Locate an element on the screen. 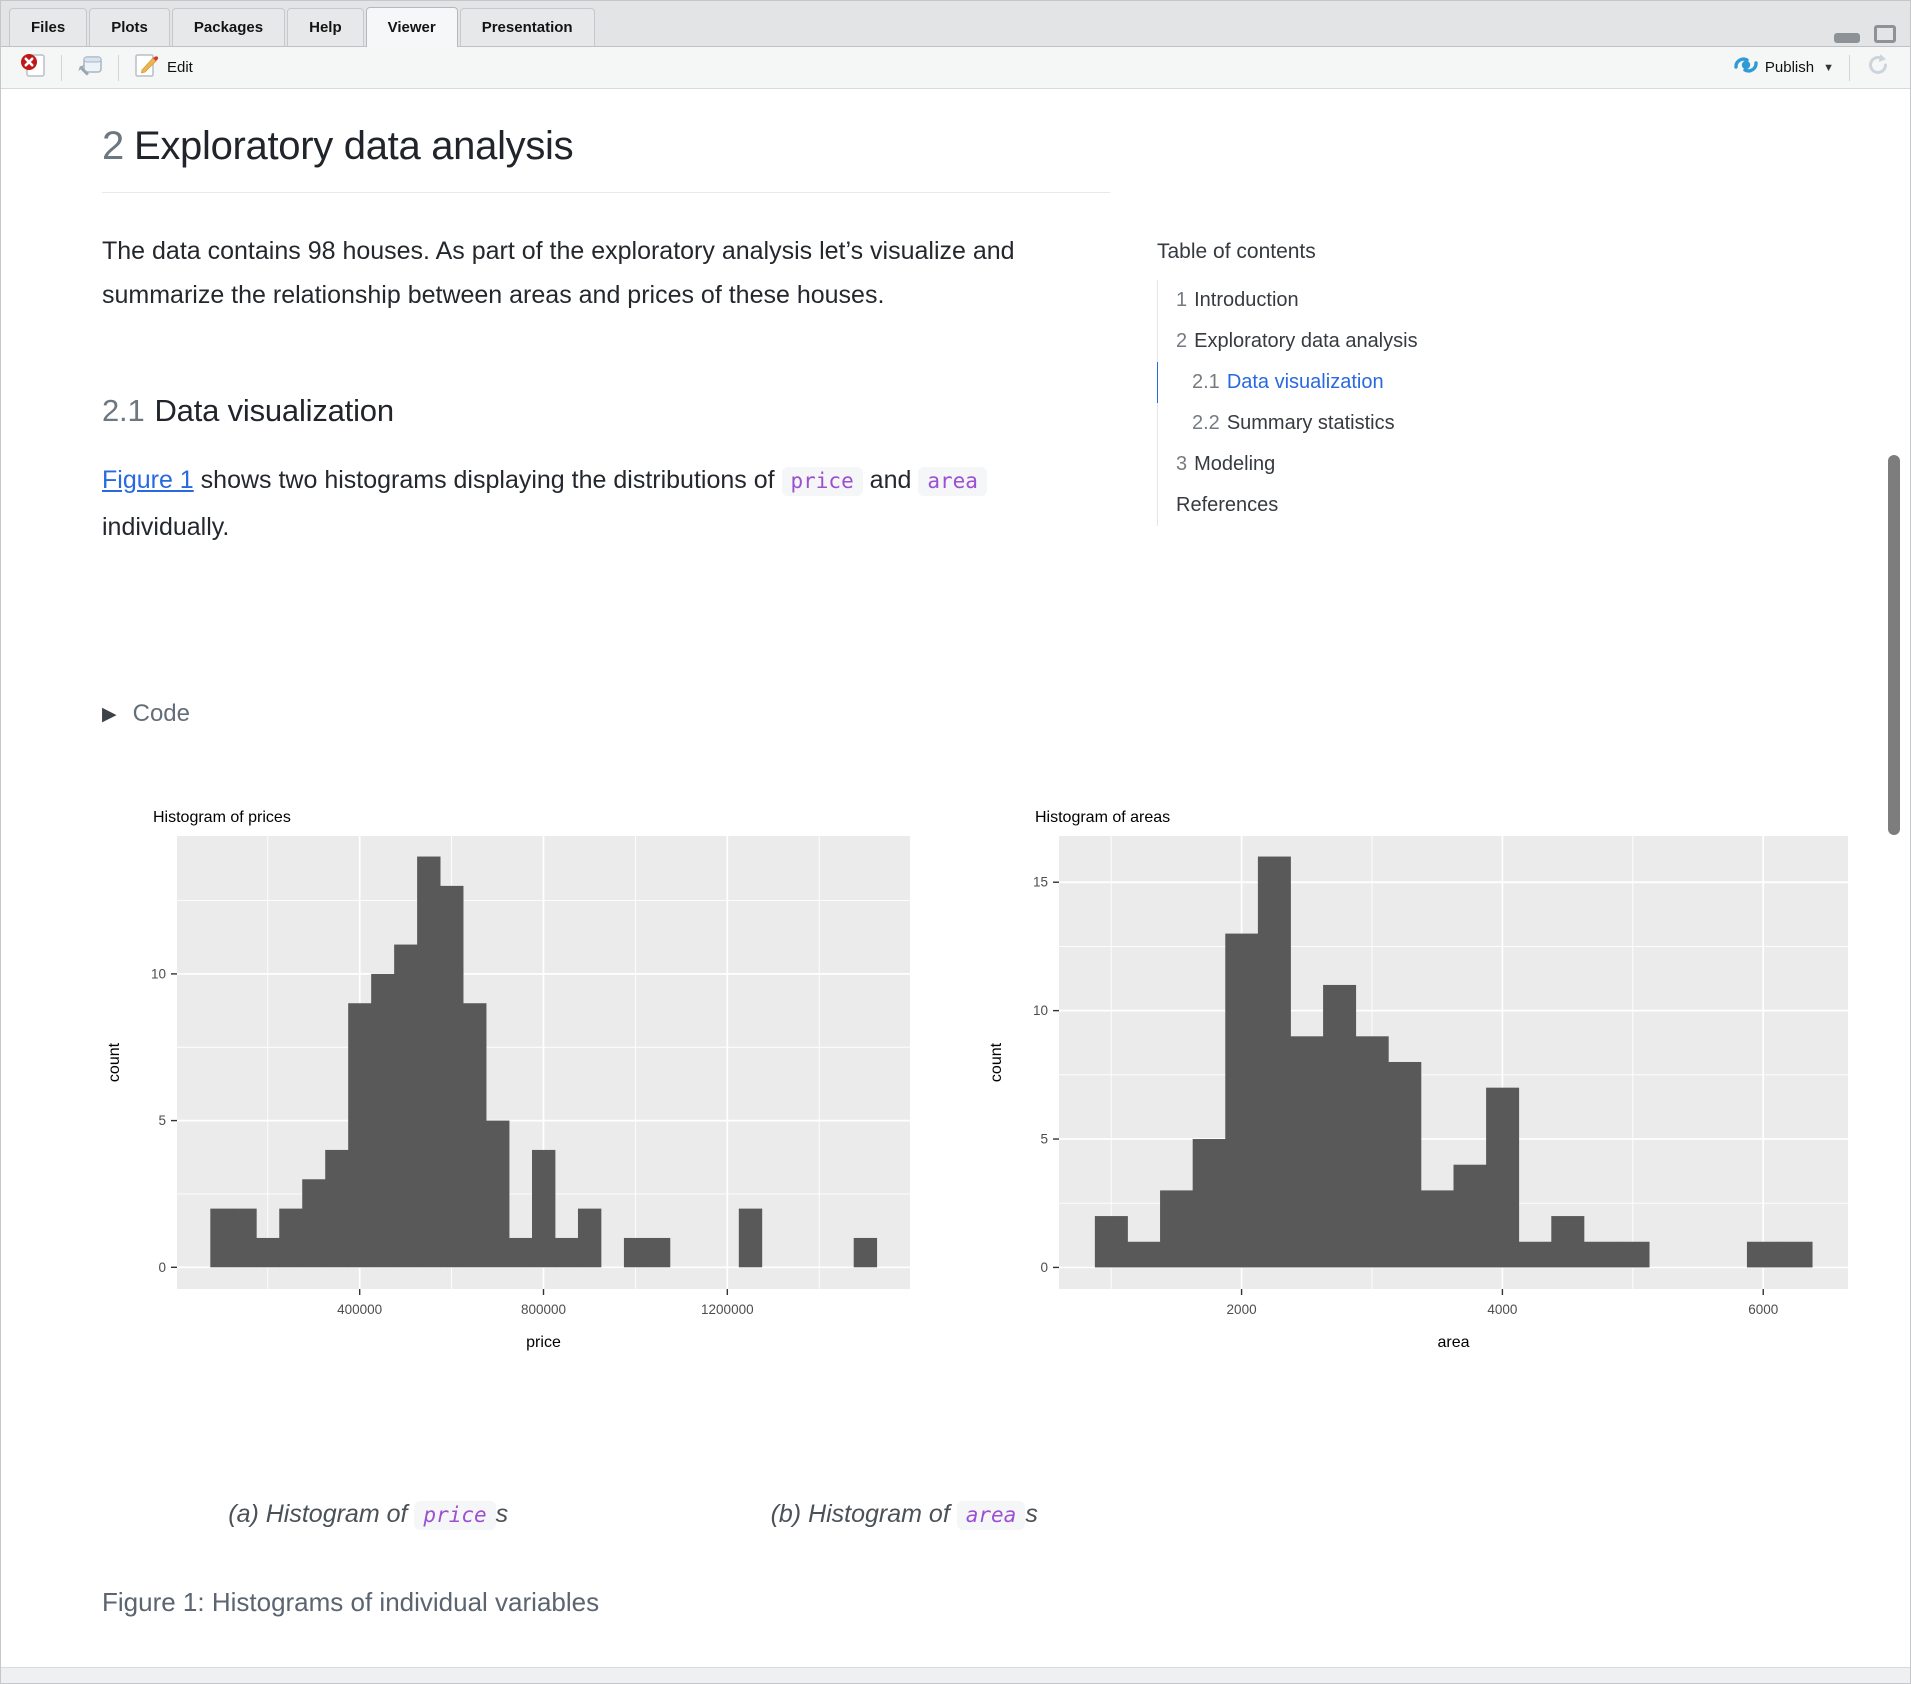  clear-viewer-icon is located at coordinates (33, 67).